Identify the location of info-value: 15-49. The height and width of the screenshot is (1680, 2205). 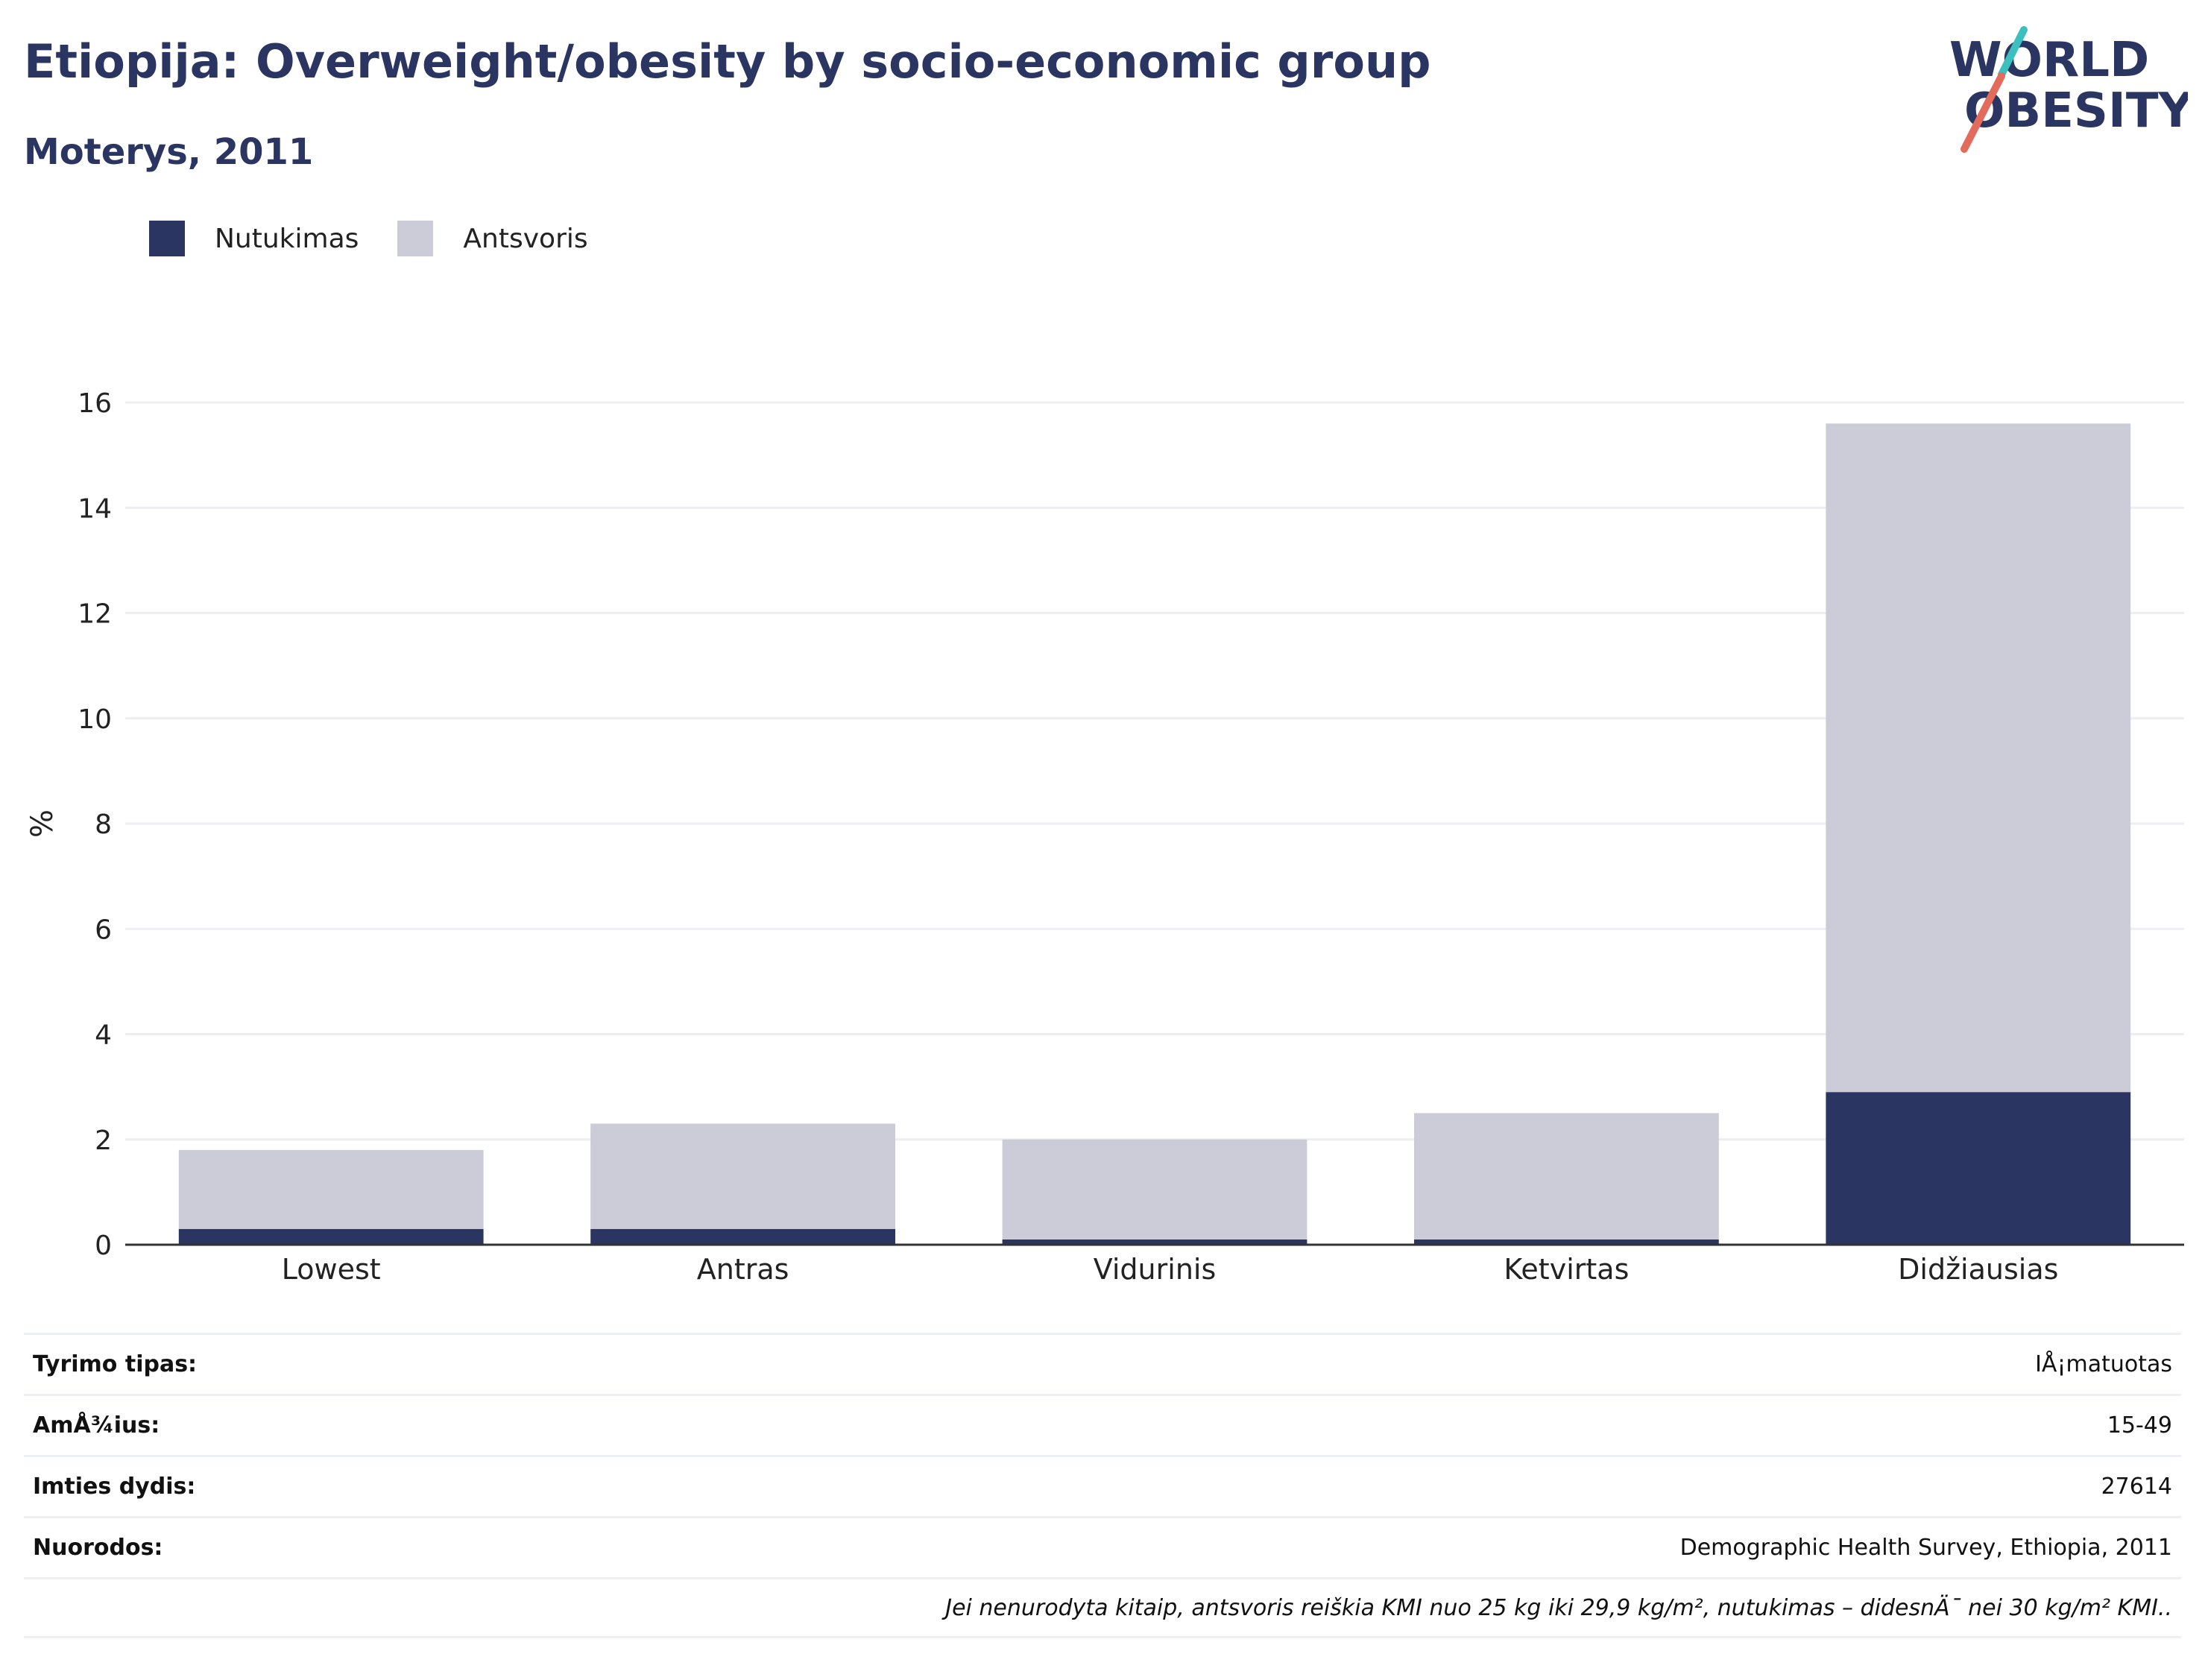
(2139, 1425).